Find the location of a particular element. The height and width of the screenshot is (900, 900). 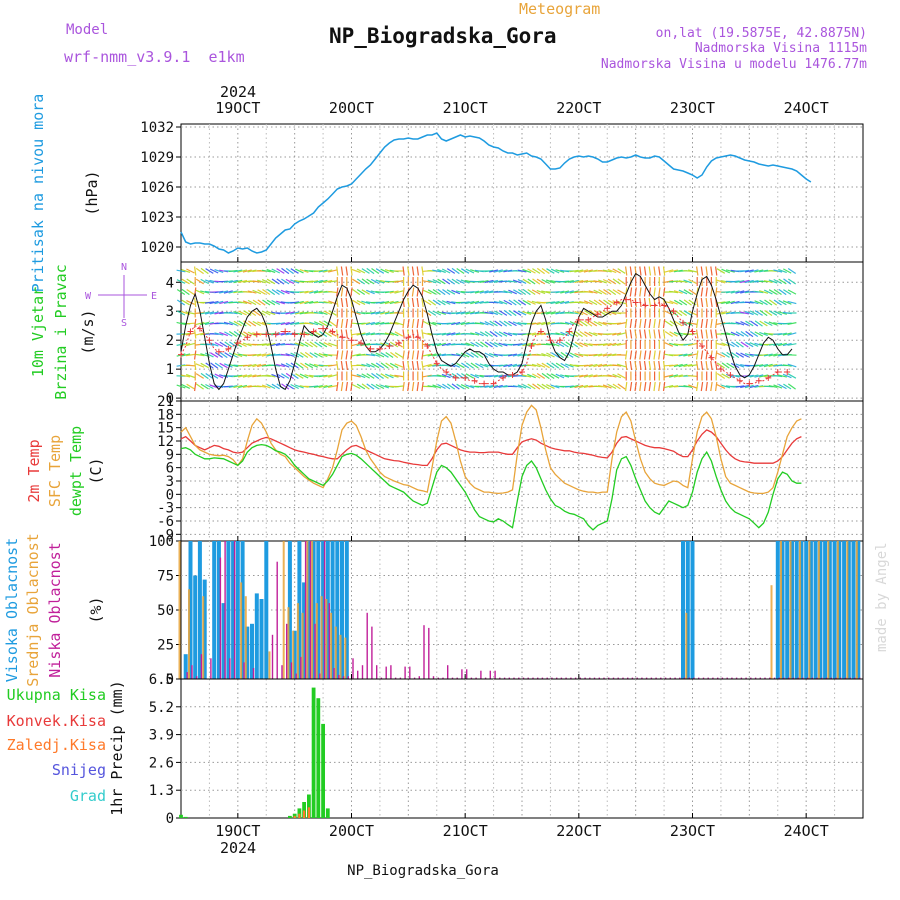

y-tick-label: -3 is located at coordinates (165, 509).